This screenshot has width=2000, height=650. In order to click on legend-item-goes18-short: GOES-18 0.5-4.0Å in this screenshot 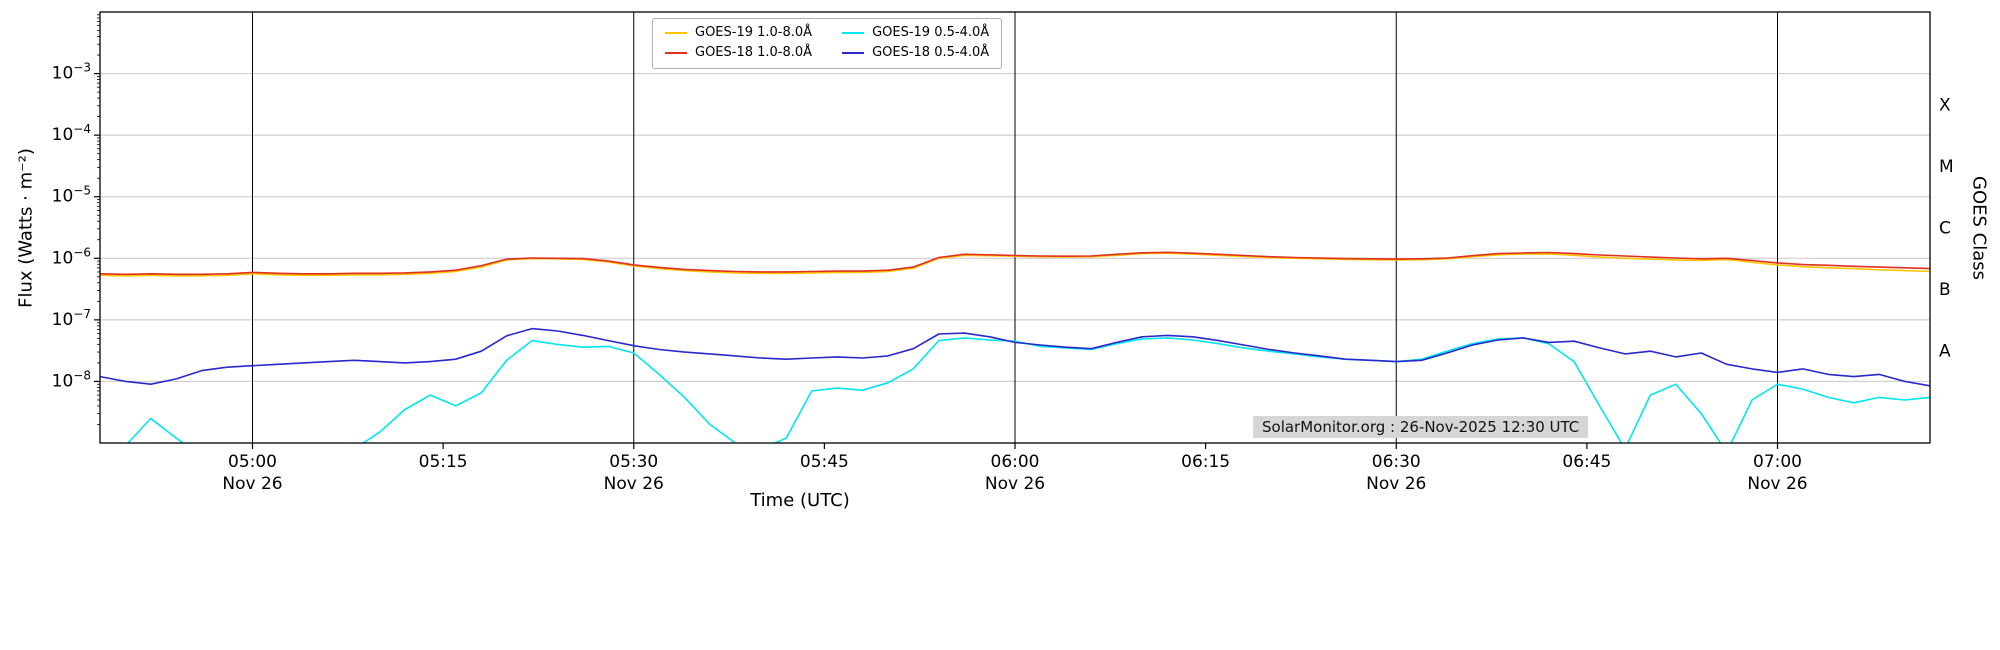, I will do `click(915, 53)`.